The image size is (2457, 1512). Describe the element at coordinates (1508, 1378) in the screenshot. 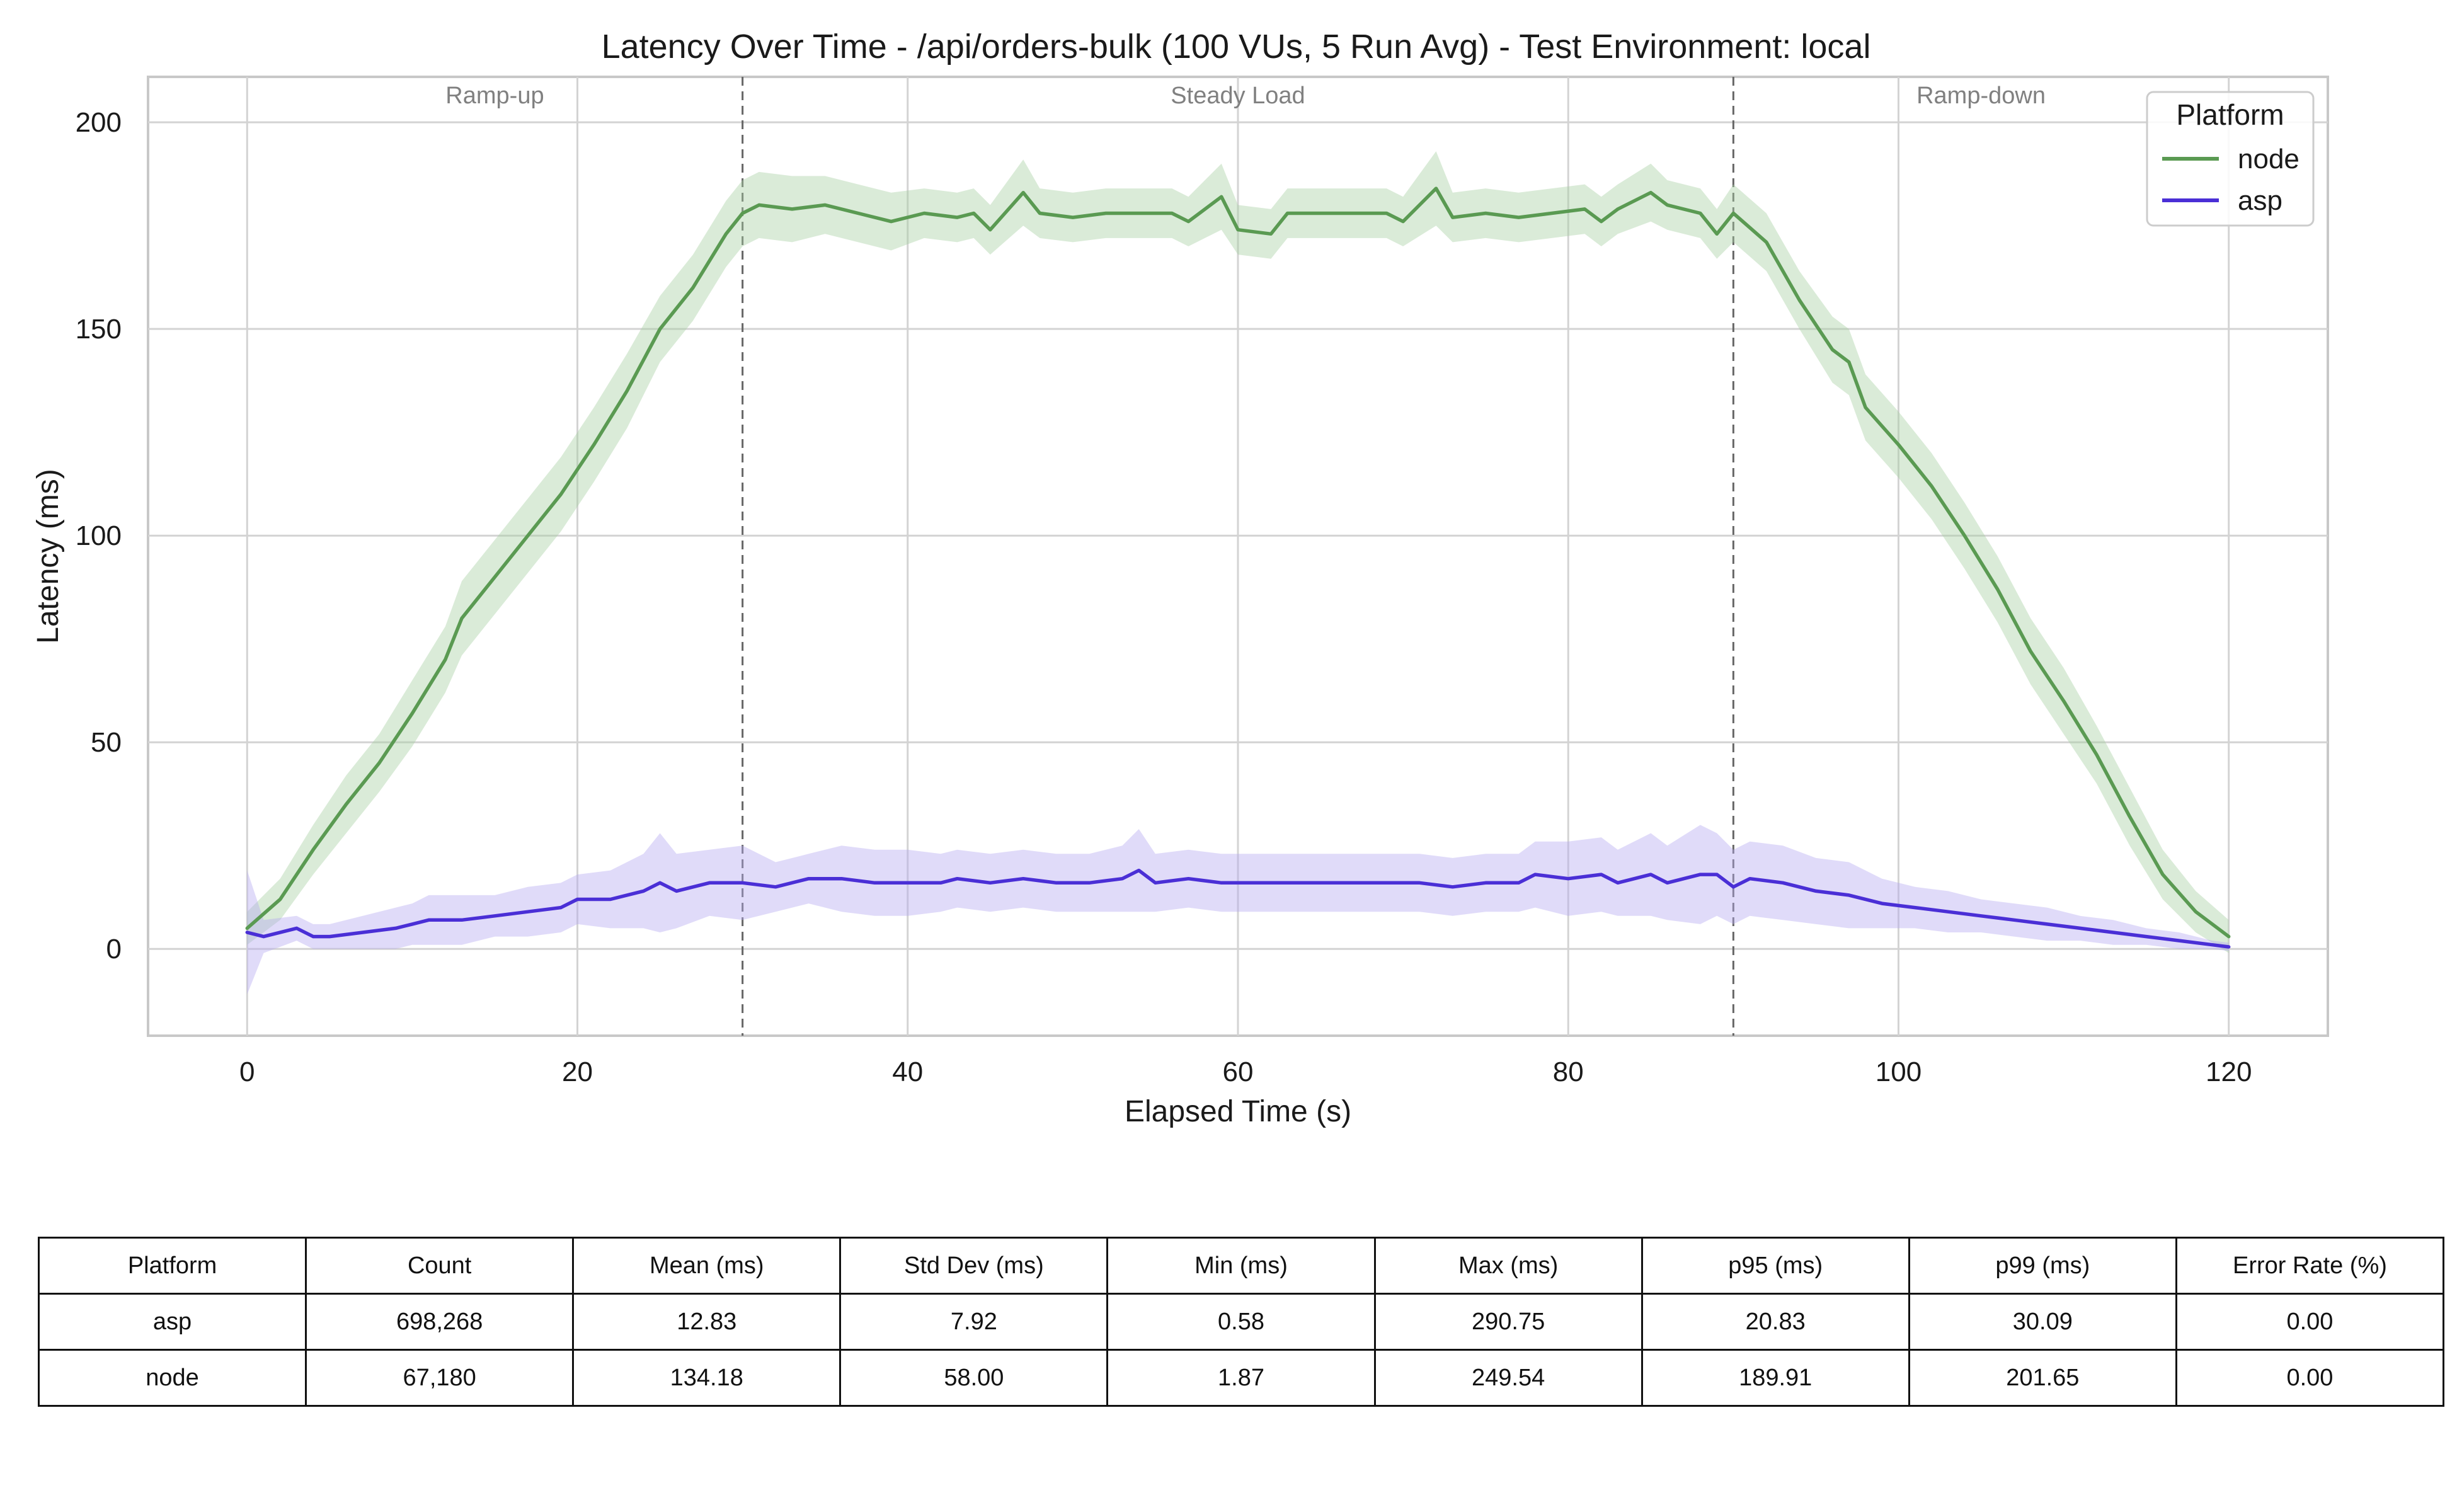

I see `table-cell: 249.54` at that location.